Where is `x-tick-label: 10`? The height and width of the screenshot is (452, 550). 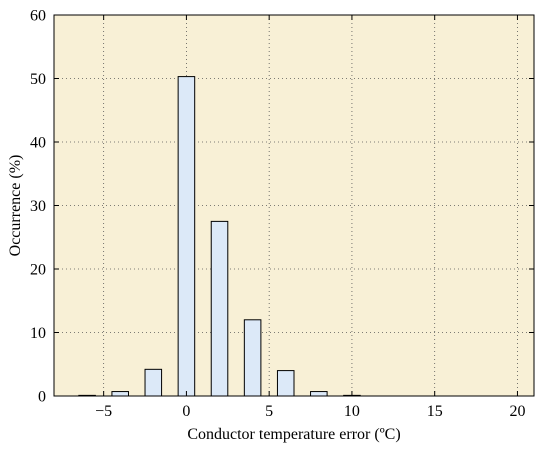 x-tick-label: 10 is located at coordinates (352, 411).